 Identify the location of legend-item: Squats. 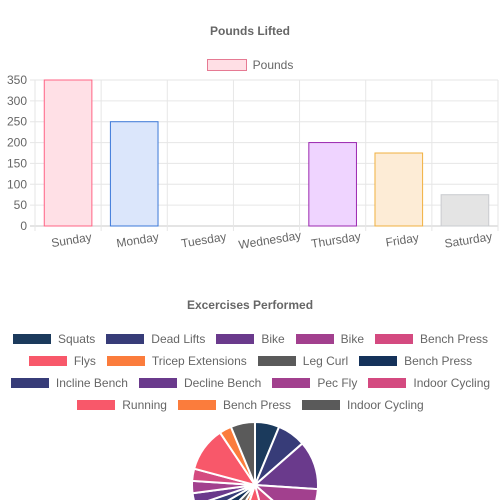
(53, 339).